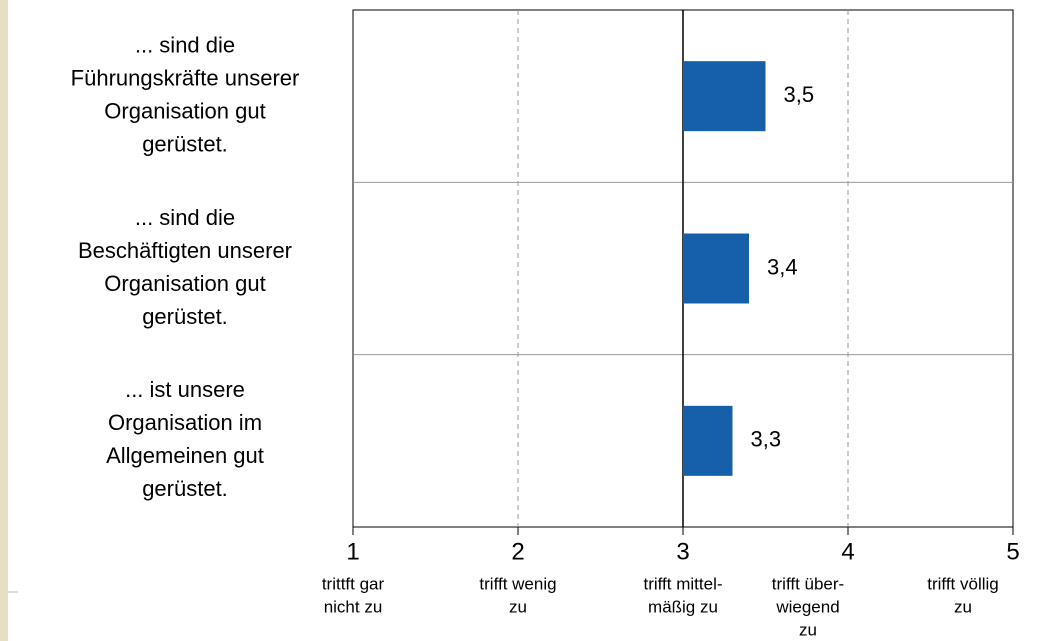 Image resolution: width=1039 pixels, height=641 pixels. Describe the element at coordinates (185, 389) in the screenshot. I see `category-label: ... ist unsere` at that location.